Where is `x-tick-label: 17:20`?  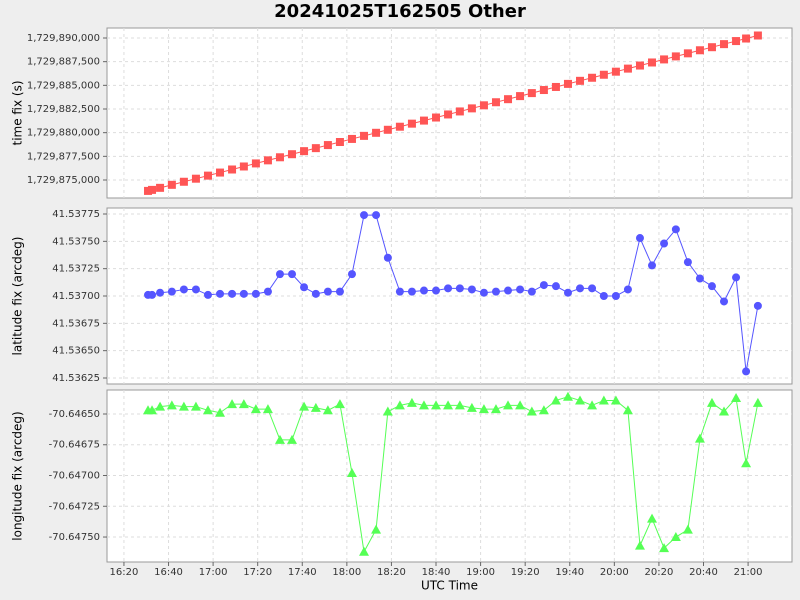
x-tick-label: 17:20 is located at coordinates (257, 572).